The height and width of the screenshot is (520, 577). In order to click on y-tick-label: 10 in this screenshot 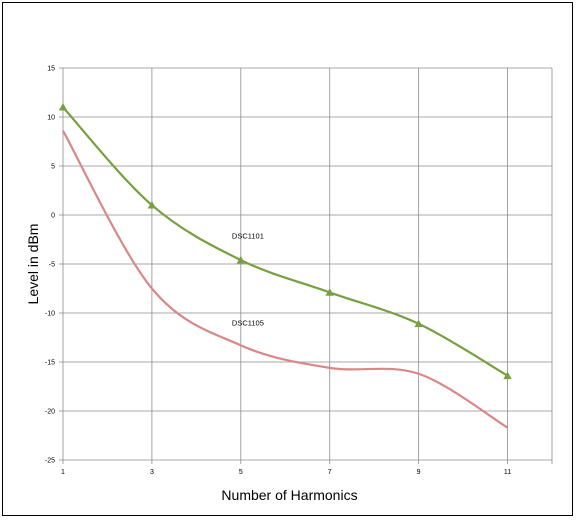, I will do `click(51, 118)`.